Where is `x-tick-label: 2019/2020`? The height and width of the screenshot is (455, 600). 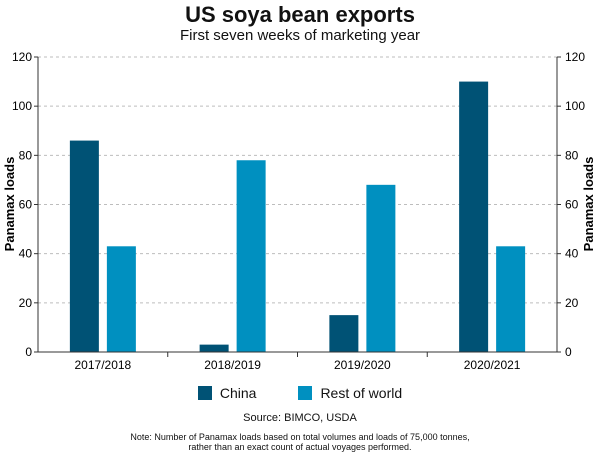
x-tick-label: 2019/2020 is located at coordinates (362, 365).